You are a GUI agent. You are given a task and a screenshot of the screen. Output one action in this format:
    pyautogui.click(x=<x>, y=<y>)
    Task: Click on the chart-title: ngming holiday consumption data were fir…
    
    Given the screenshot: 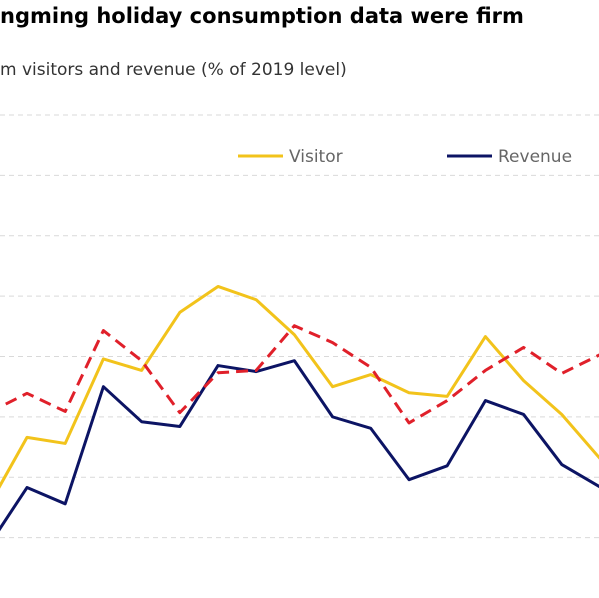 What is the action you would take?
    pyautogui.click(x=262, y=16)
    